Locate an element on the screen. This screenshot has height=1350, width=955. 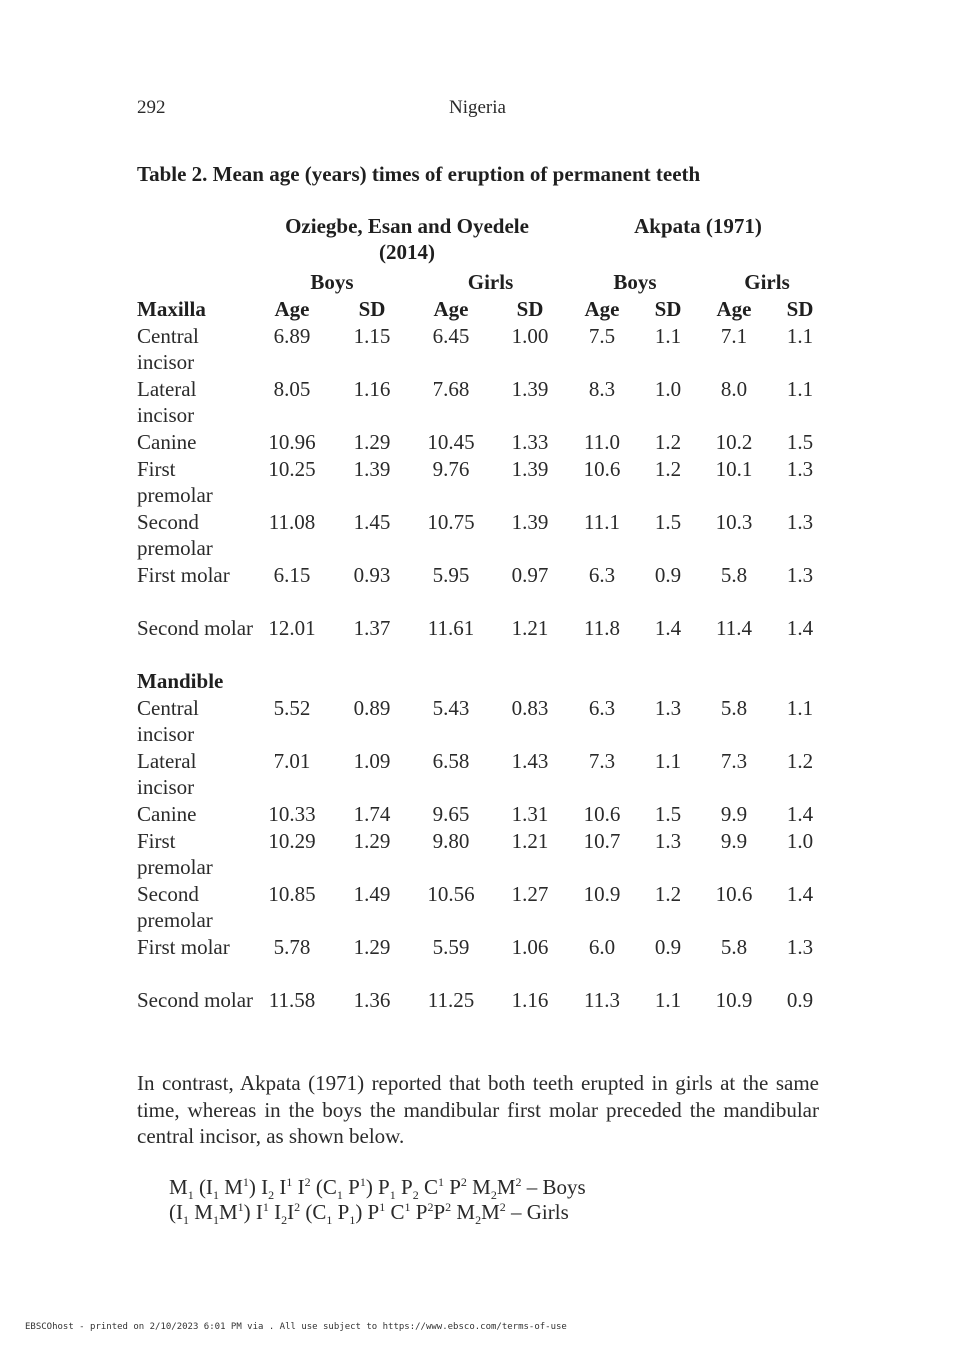
table-cell: 10.3 is located at coordinates (734, 522).